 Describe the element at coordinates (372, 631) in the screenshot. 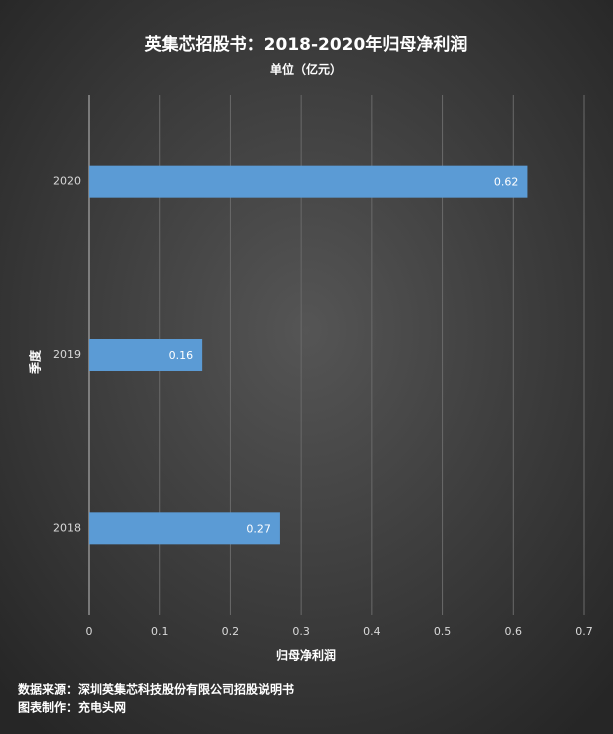

I see `x-tick-label: 0.4` at that location.